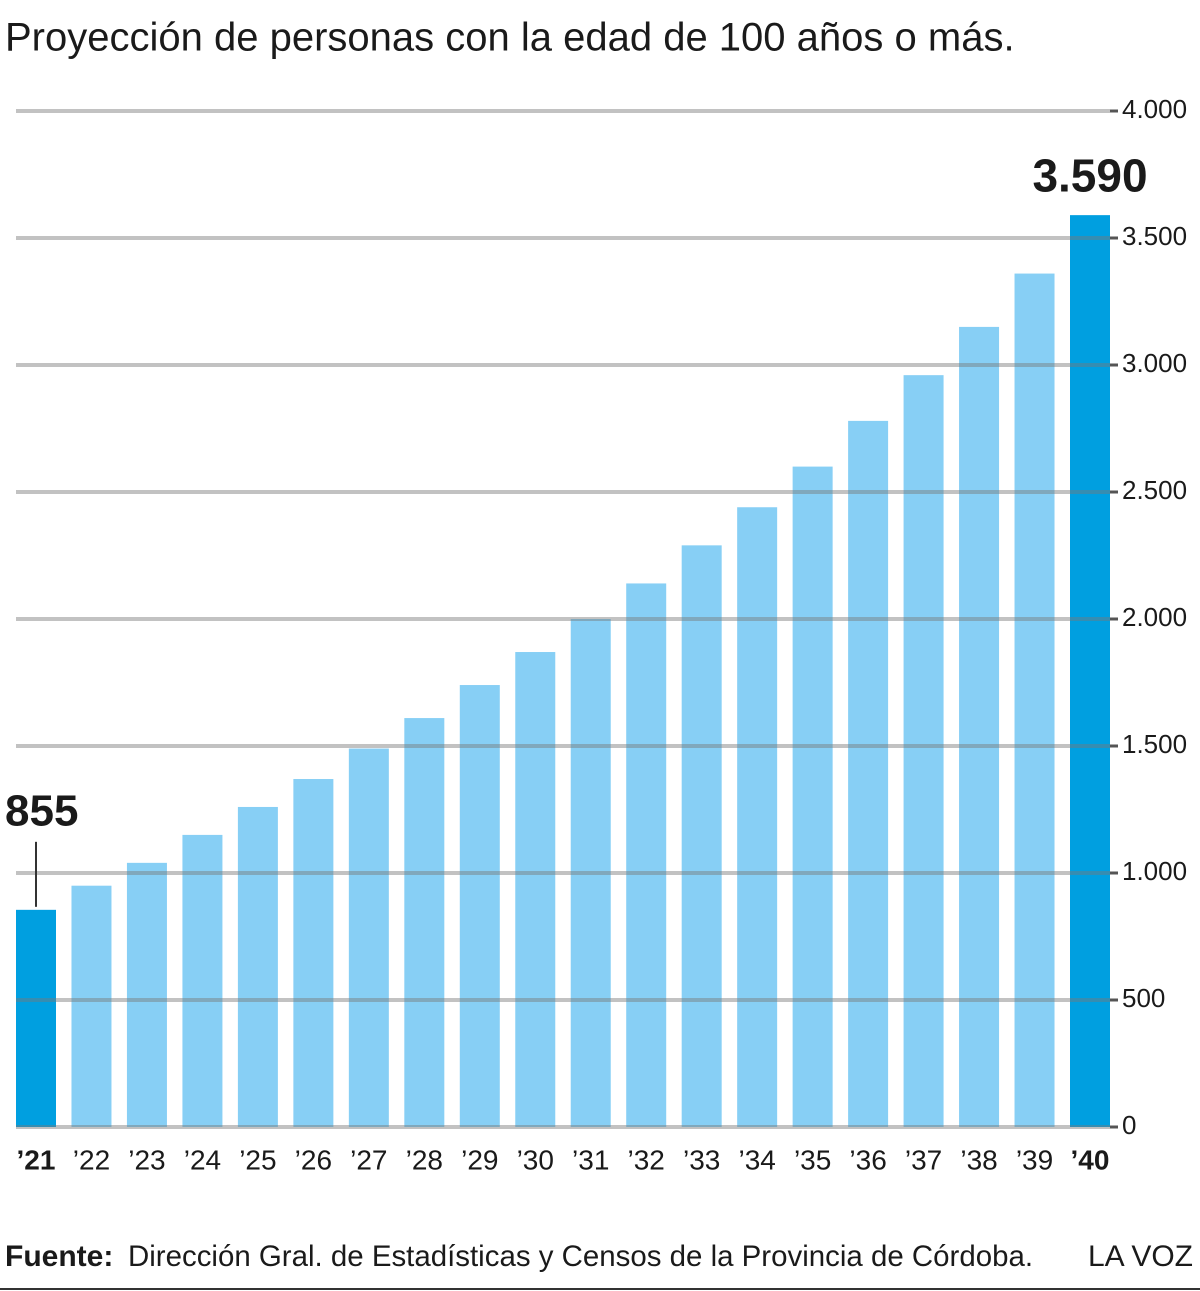  Describe the element at coordinates (1154, 236) in the screenshot. I see `y-tick-label: 3.500` at that location.